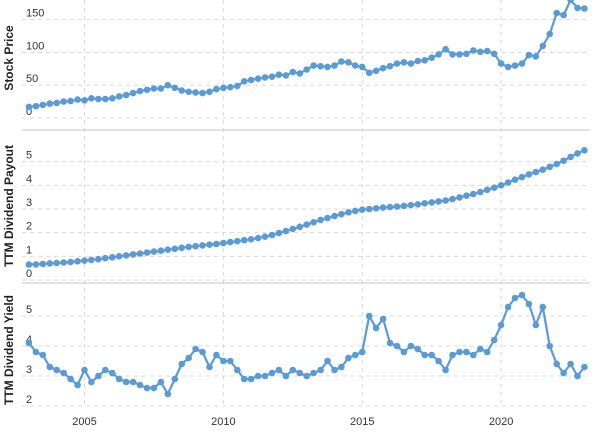 This screenshot has width=600, height=432. I want to click on x-tick-label: 2010, so click(223, 422).